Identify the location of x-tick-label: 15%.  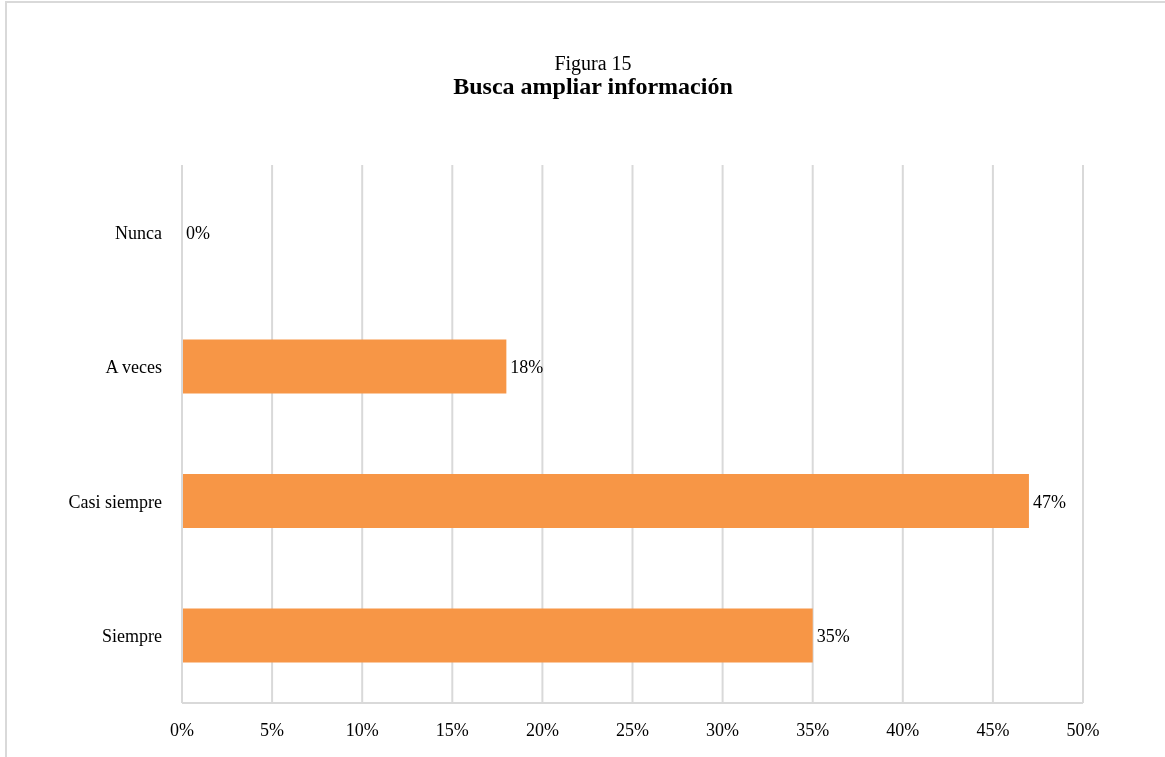
(452, 729).